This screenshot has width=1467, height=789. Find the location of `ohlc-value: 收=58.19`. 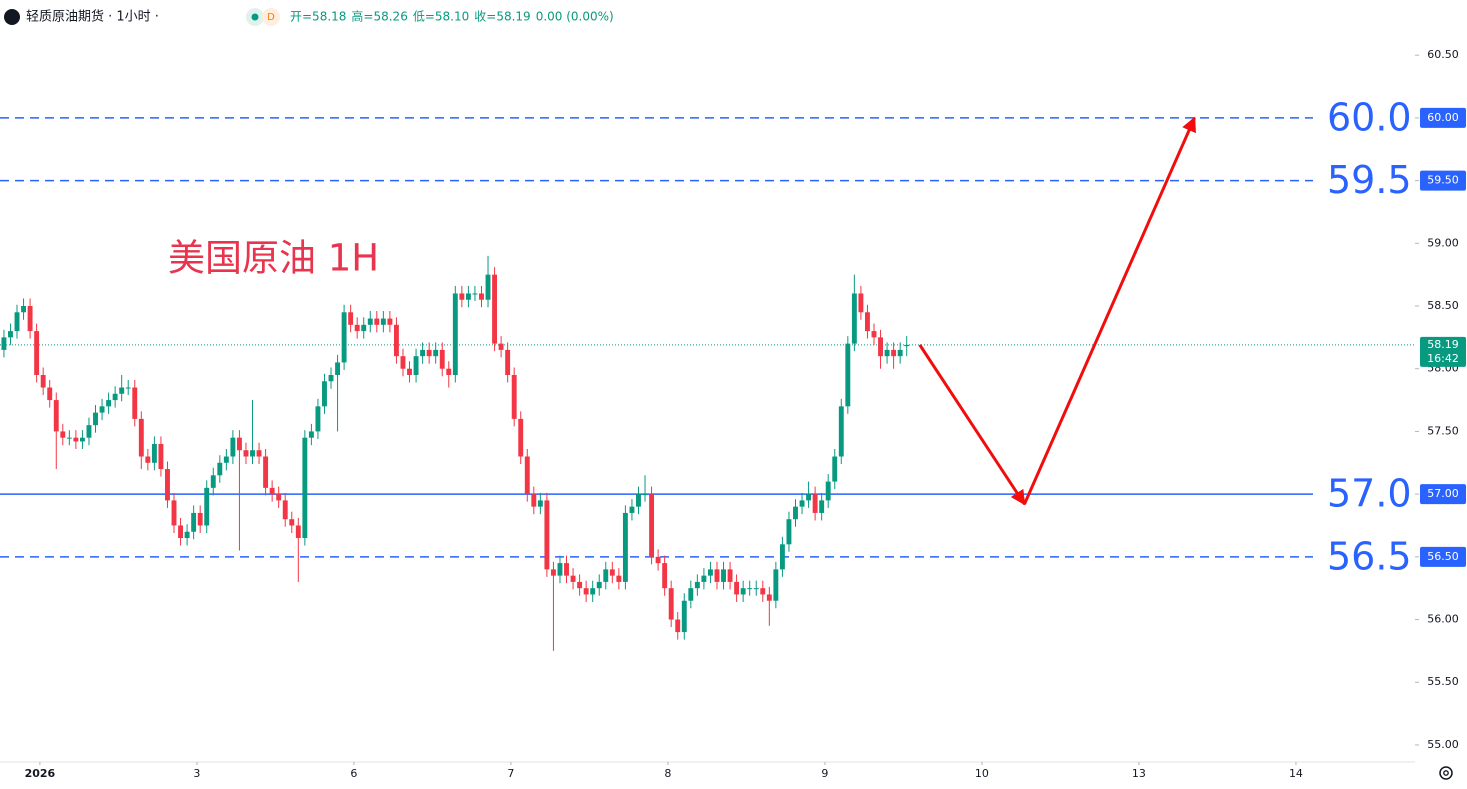

ohlc-value: 收=58.19 is located at coordinates (502, 17).